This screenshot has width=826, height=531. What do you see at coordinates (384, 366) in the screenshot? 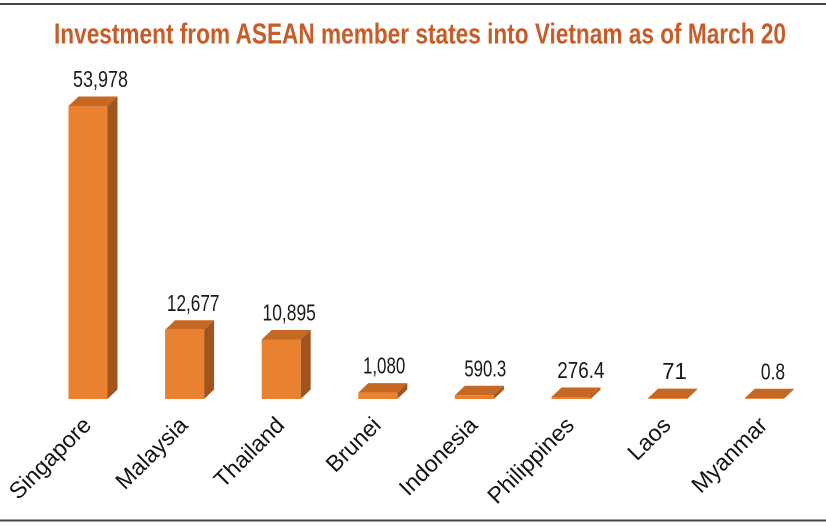
I see `svg-text: 1,080` at bounding box center [384, 366].